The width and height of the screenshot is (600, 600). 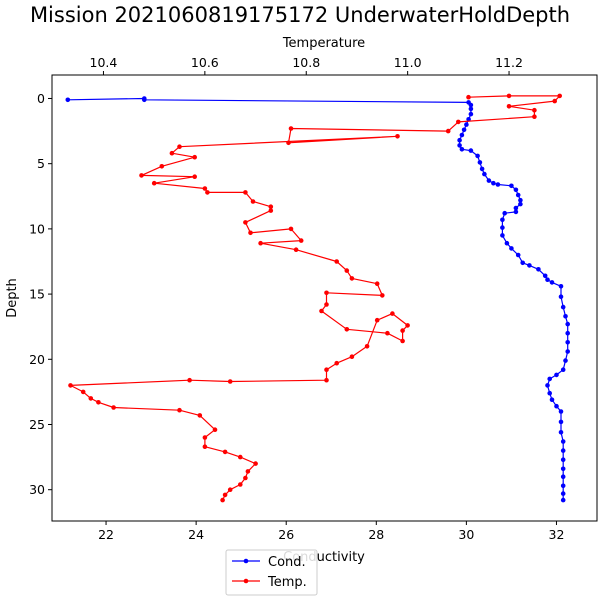 What do you see at coordinates (44, 98) in the screenshot?
I see `y-tick: 0` at bounding box center [44, 98].